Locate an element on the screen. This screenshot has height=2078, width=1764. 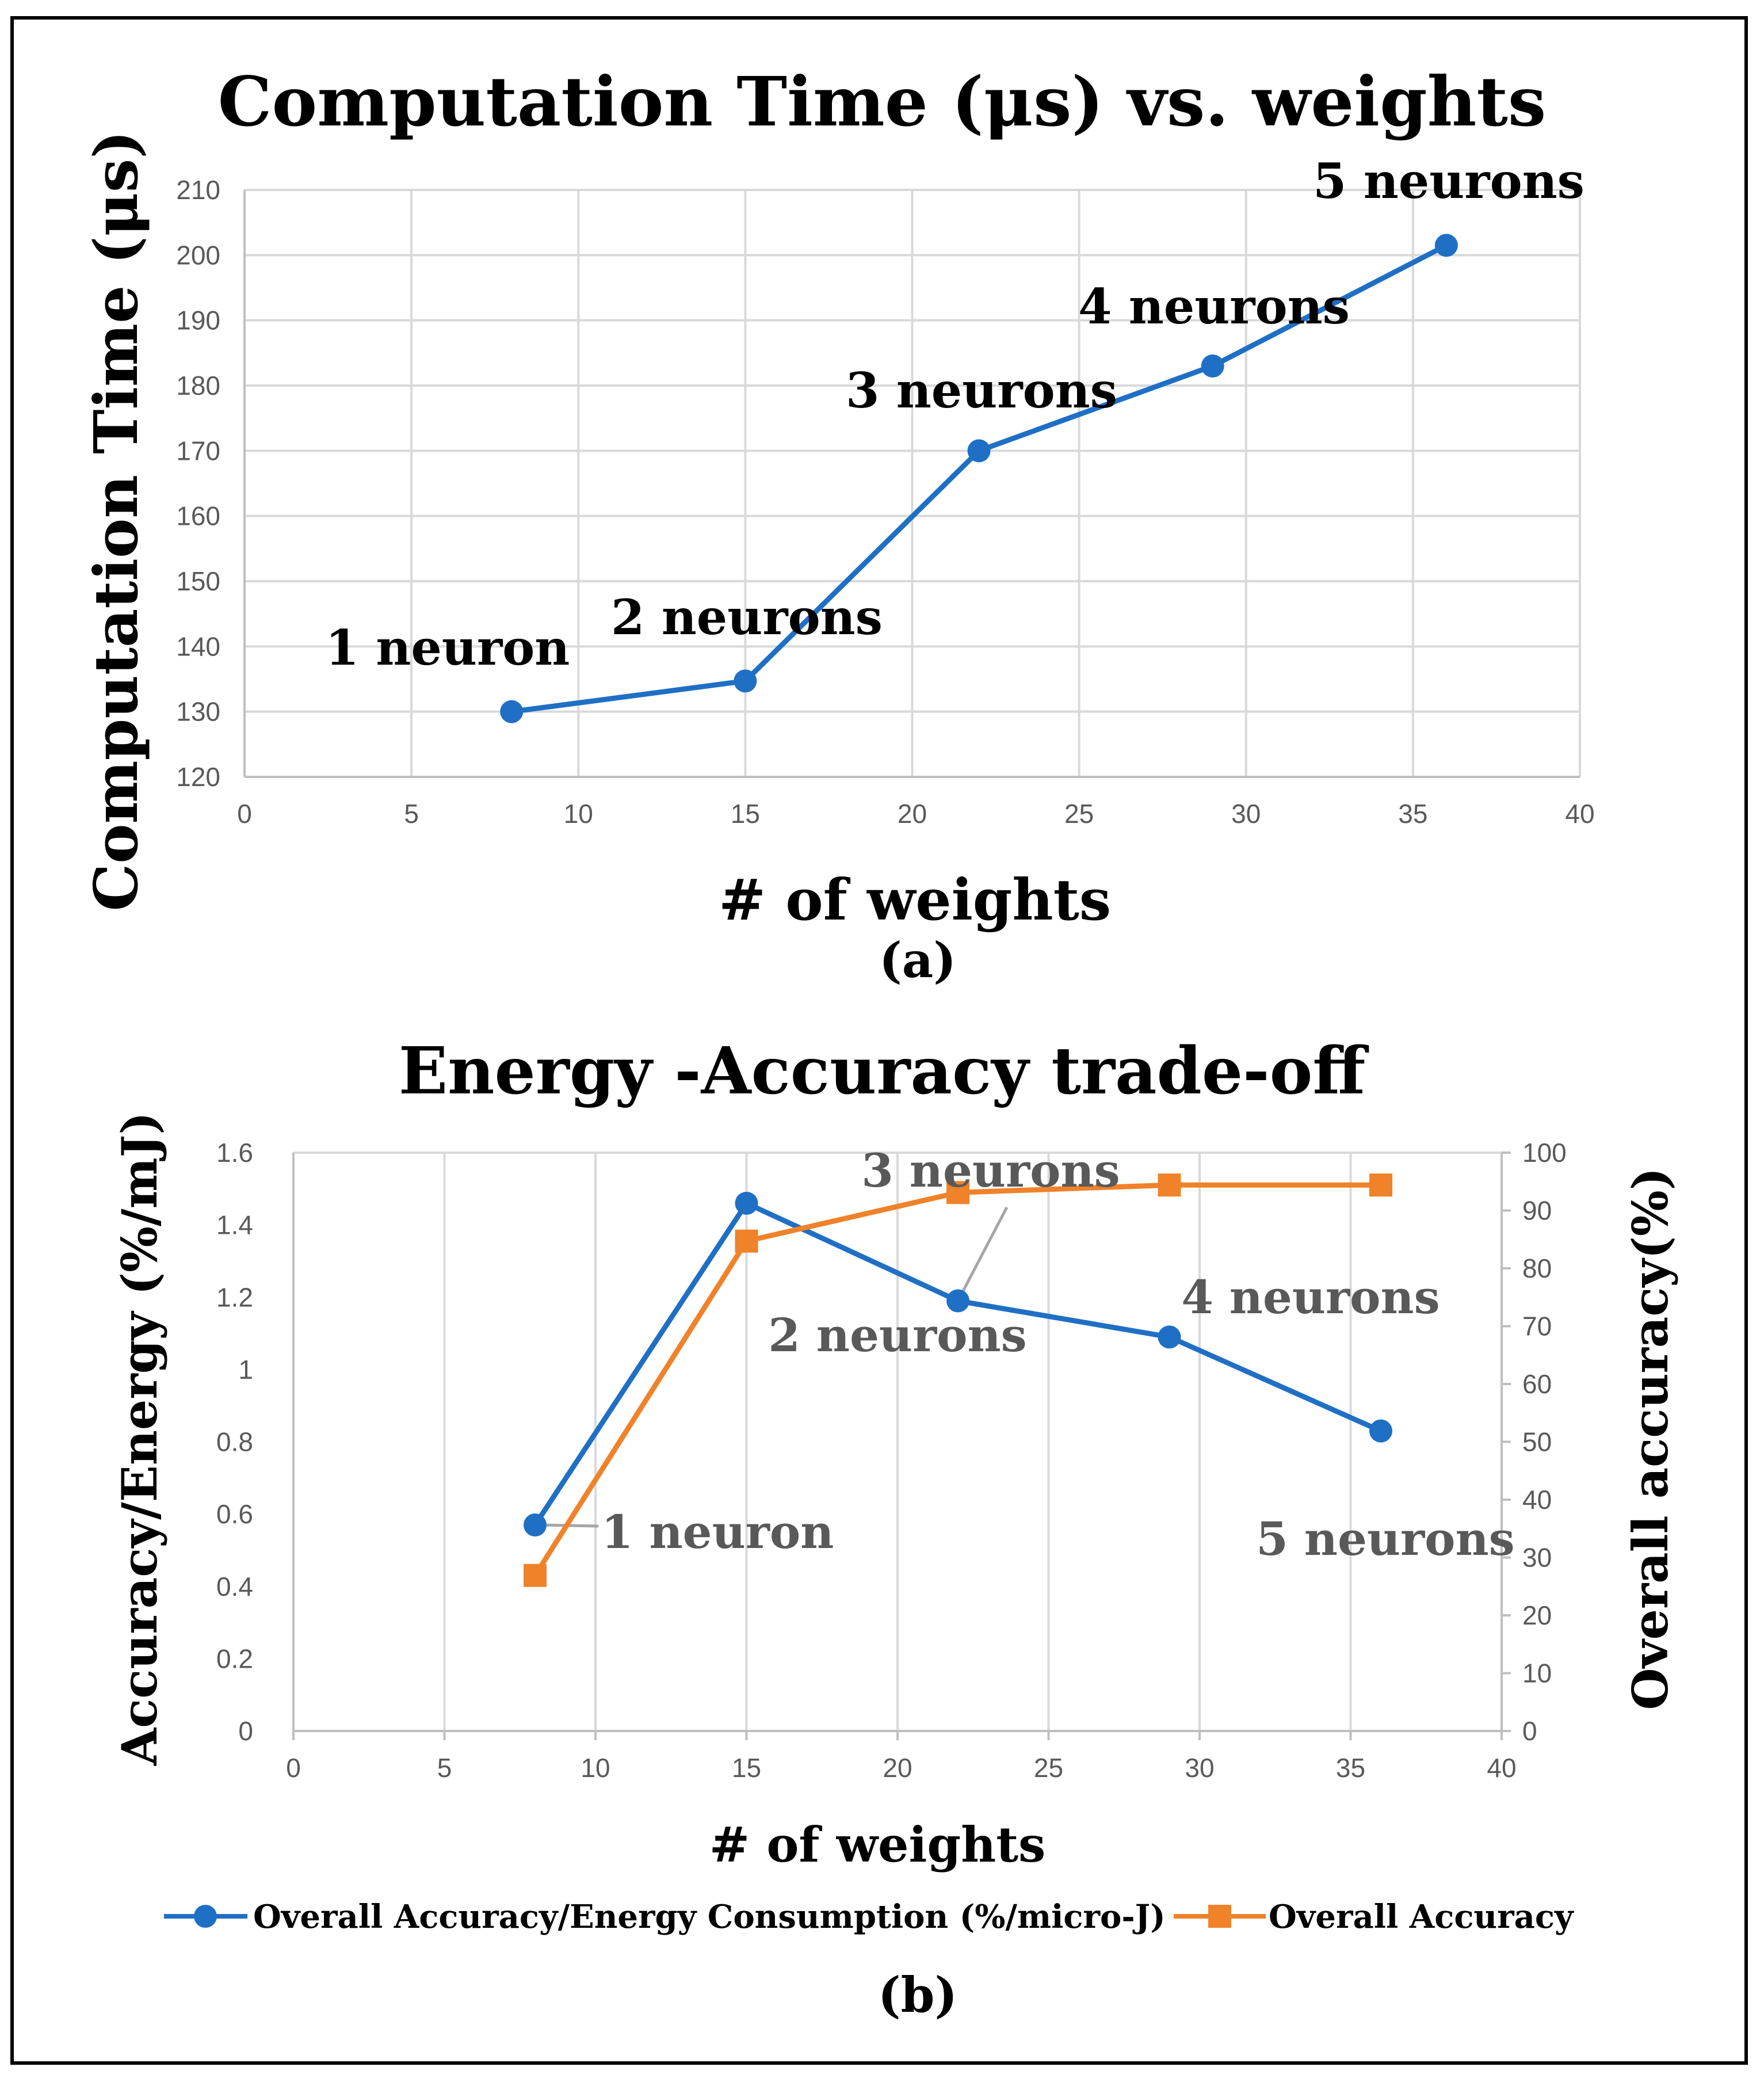
chart-b-x-tick-label: 20 is located at coordinates (897, 1768).